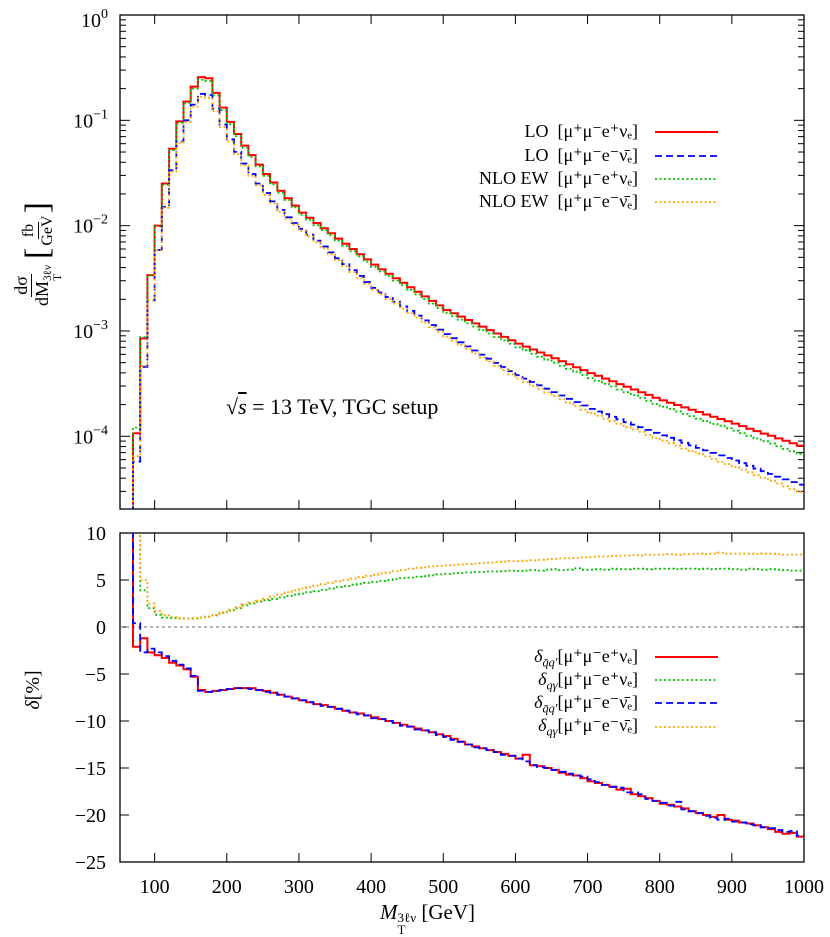 This screenshot has height=937, width=830. Describe the element at coordinates (95, 675) in the screenshot. I see `y-tick-label: −5` at that location.